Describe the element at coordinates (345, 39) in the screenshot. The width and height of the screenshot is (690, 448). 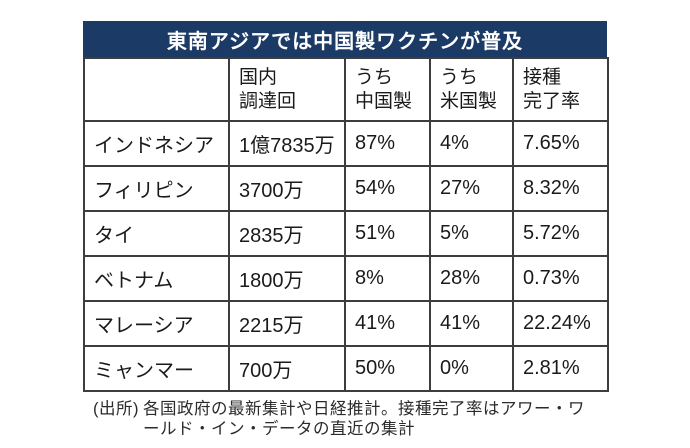
I see `chart-title: 東南アジアでは中国製ワクチンが普及` at that location.